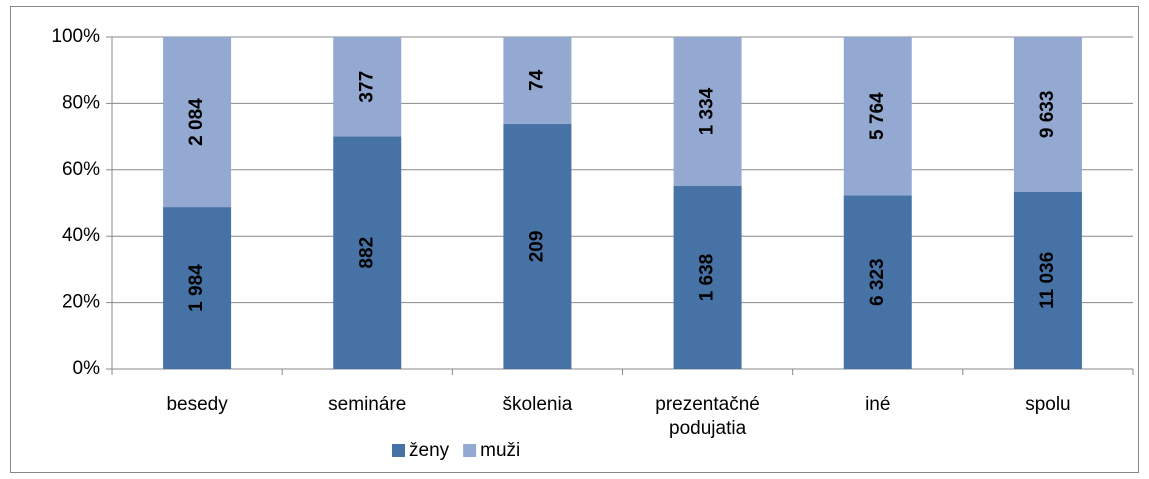 This screenshot has height=479, width=1149. What do you see at coordinates (81, 302) in the screenshot?
I see `y-tick-label: 20%` at bounding box center [81, 302].